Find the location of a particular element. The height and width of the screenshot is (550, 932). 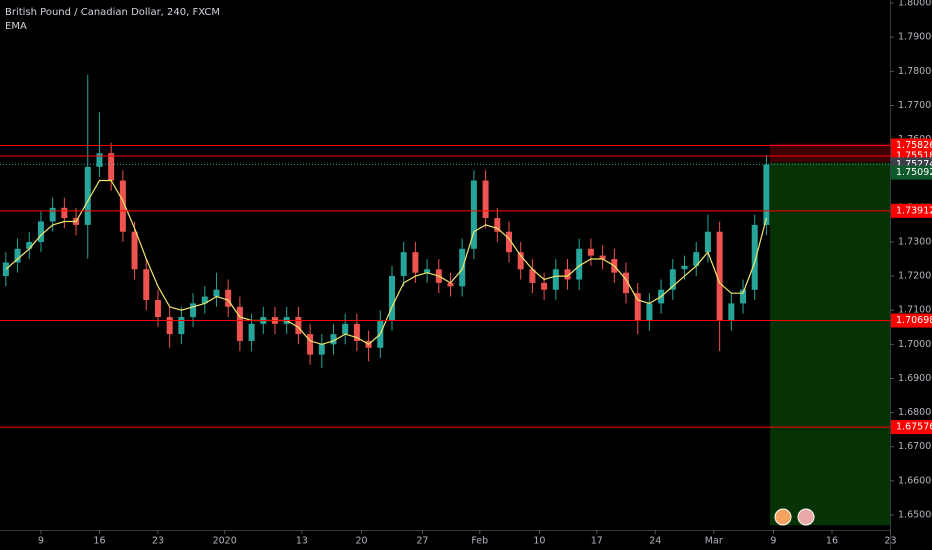

price-tag is located at coordinates (911, 172).